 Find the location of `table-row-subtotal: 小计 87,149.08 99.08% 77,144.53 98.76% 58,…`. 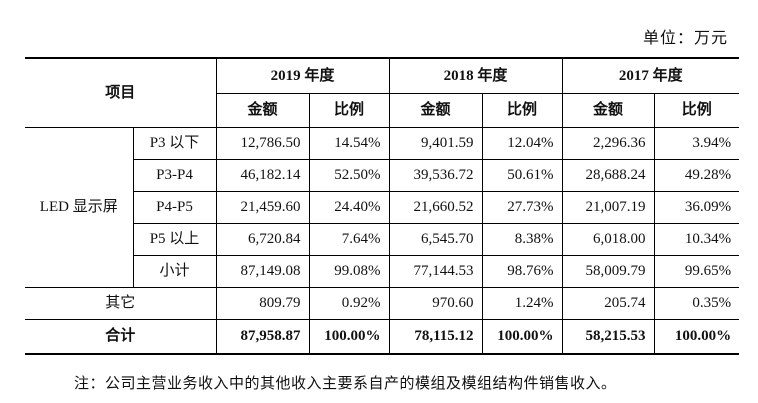

table-row-subtotal: 小计 87,149.08 99.08% 77,144.53 98.76% 58,… is located at coordinates (382, 271).